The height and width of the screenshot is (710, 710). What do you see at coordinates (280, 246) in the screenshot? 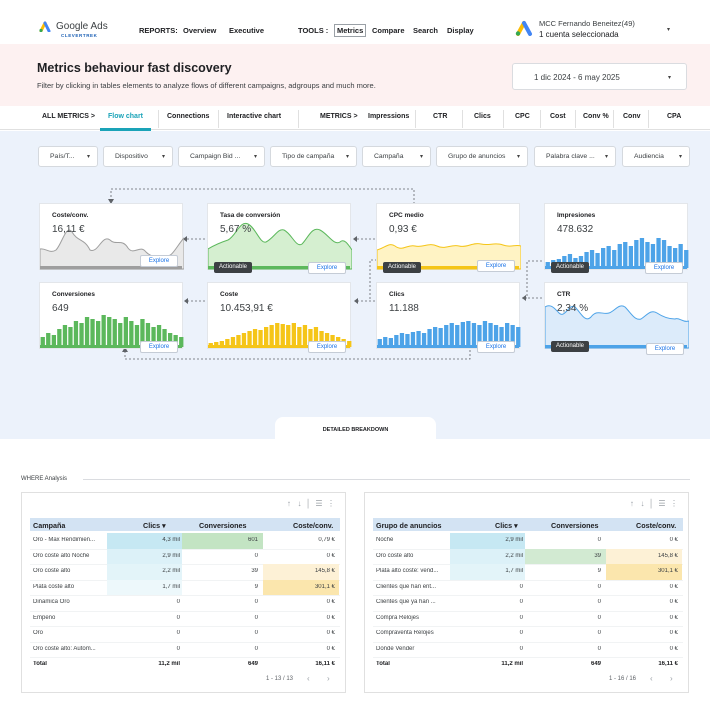
I see `sparkline-conversion-rate` at bounding box center [280, 246].